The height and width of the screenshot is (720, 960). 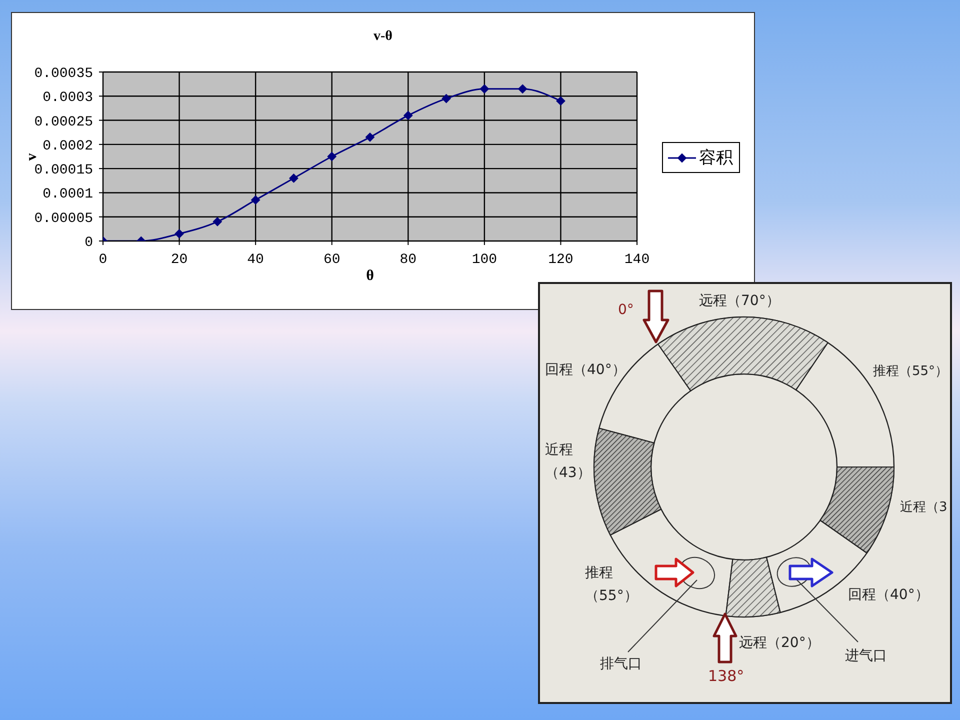 I want to click on text: 远程（20°）, so click(x=779, y=643).